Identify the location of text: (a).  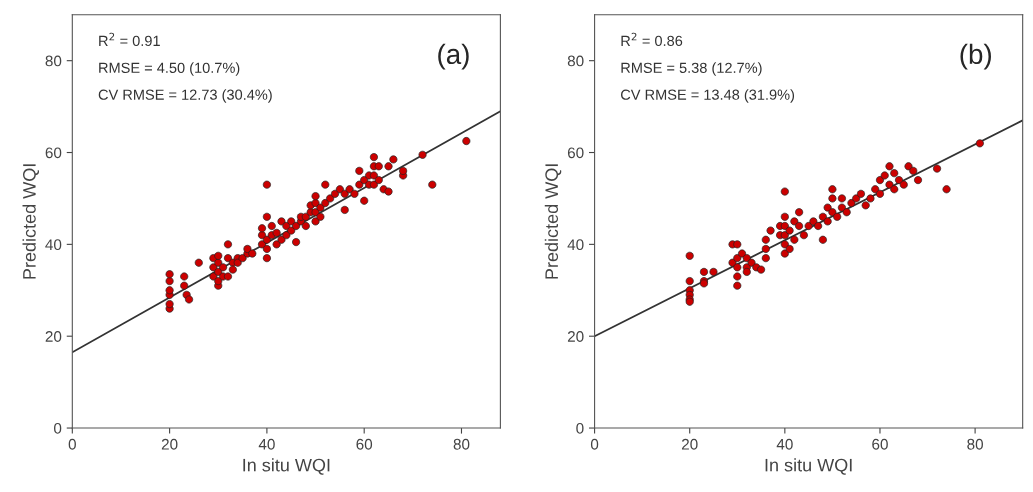
(453, 56).